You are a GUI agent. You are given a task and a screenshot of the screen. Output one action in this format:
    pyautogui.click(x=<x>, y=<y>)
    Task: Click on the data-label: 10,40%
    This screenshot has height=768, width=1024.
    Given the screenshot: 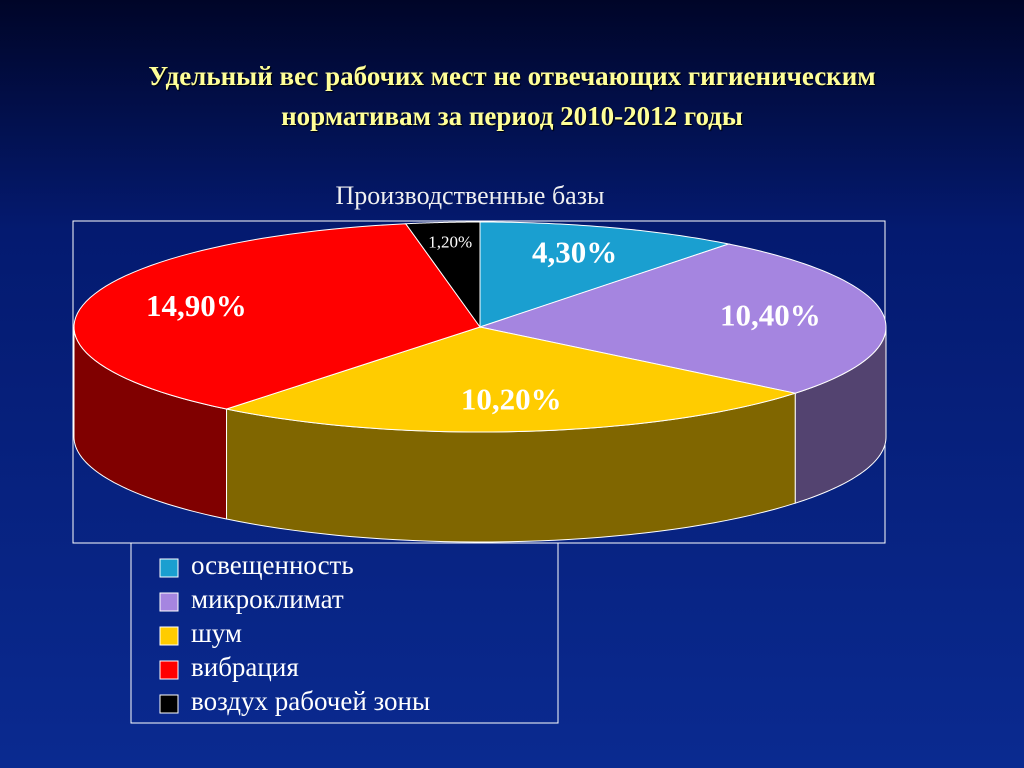 What is the action you would take?
    pyautogui.click(x=770, y=314)
    